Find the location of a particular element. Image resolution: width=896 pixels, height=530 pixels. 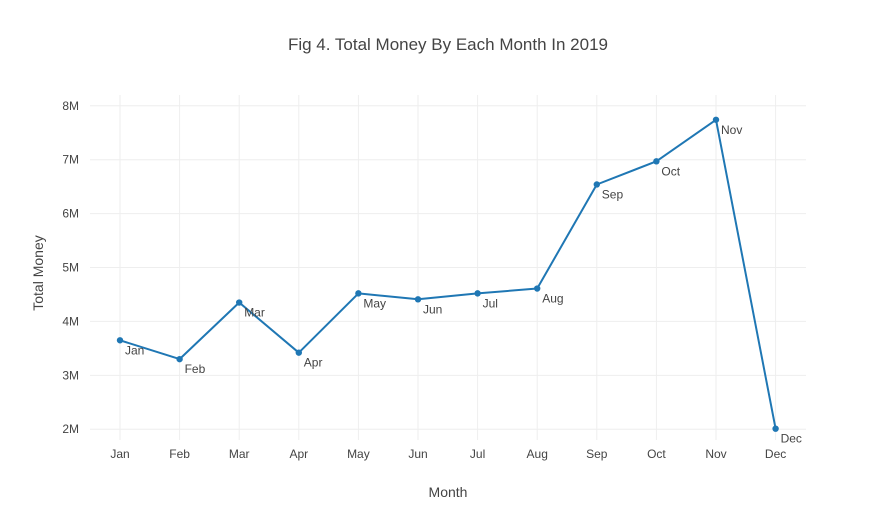

x-tick-label: Oct is located at coordinates (656, 454).